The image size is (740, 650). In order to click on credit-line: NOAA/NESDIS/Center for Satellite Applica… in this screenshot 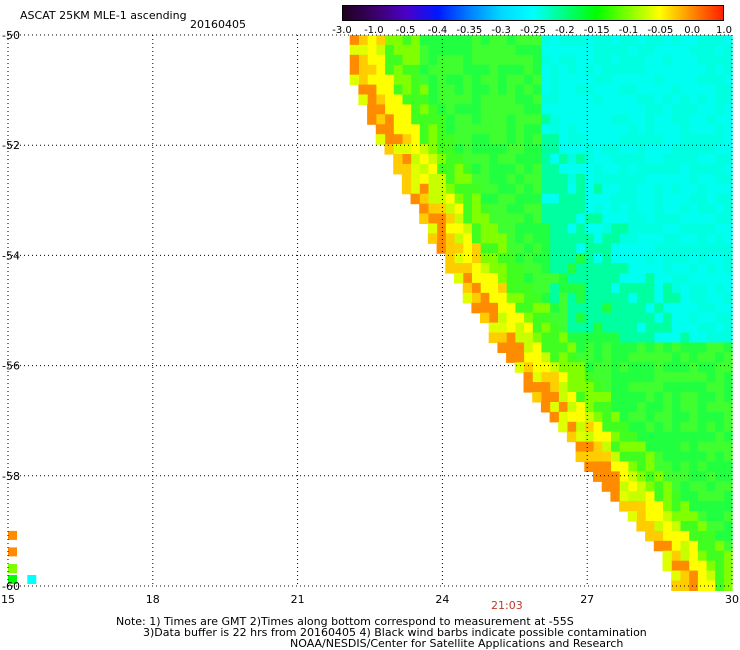, I will do `click(457, 643)`.